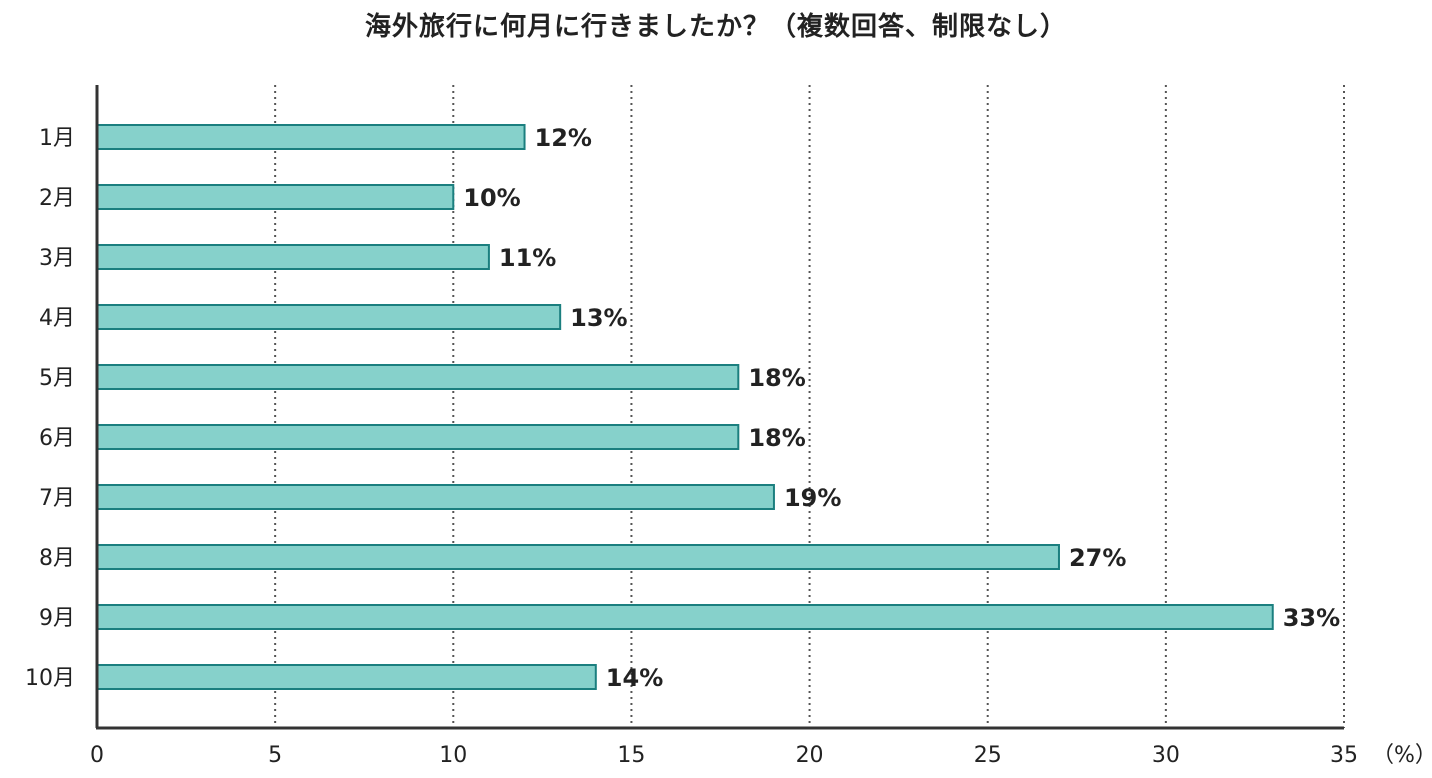 The width and height of the screenshot is (1432, 778). Describe the element at coordinates (776, 438) in the screenshot. I see `data-label-6: 18%` at that location.